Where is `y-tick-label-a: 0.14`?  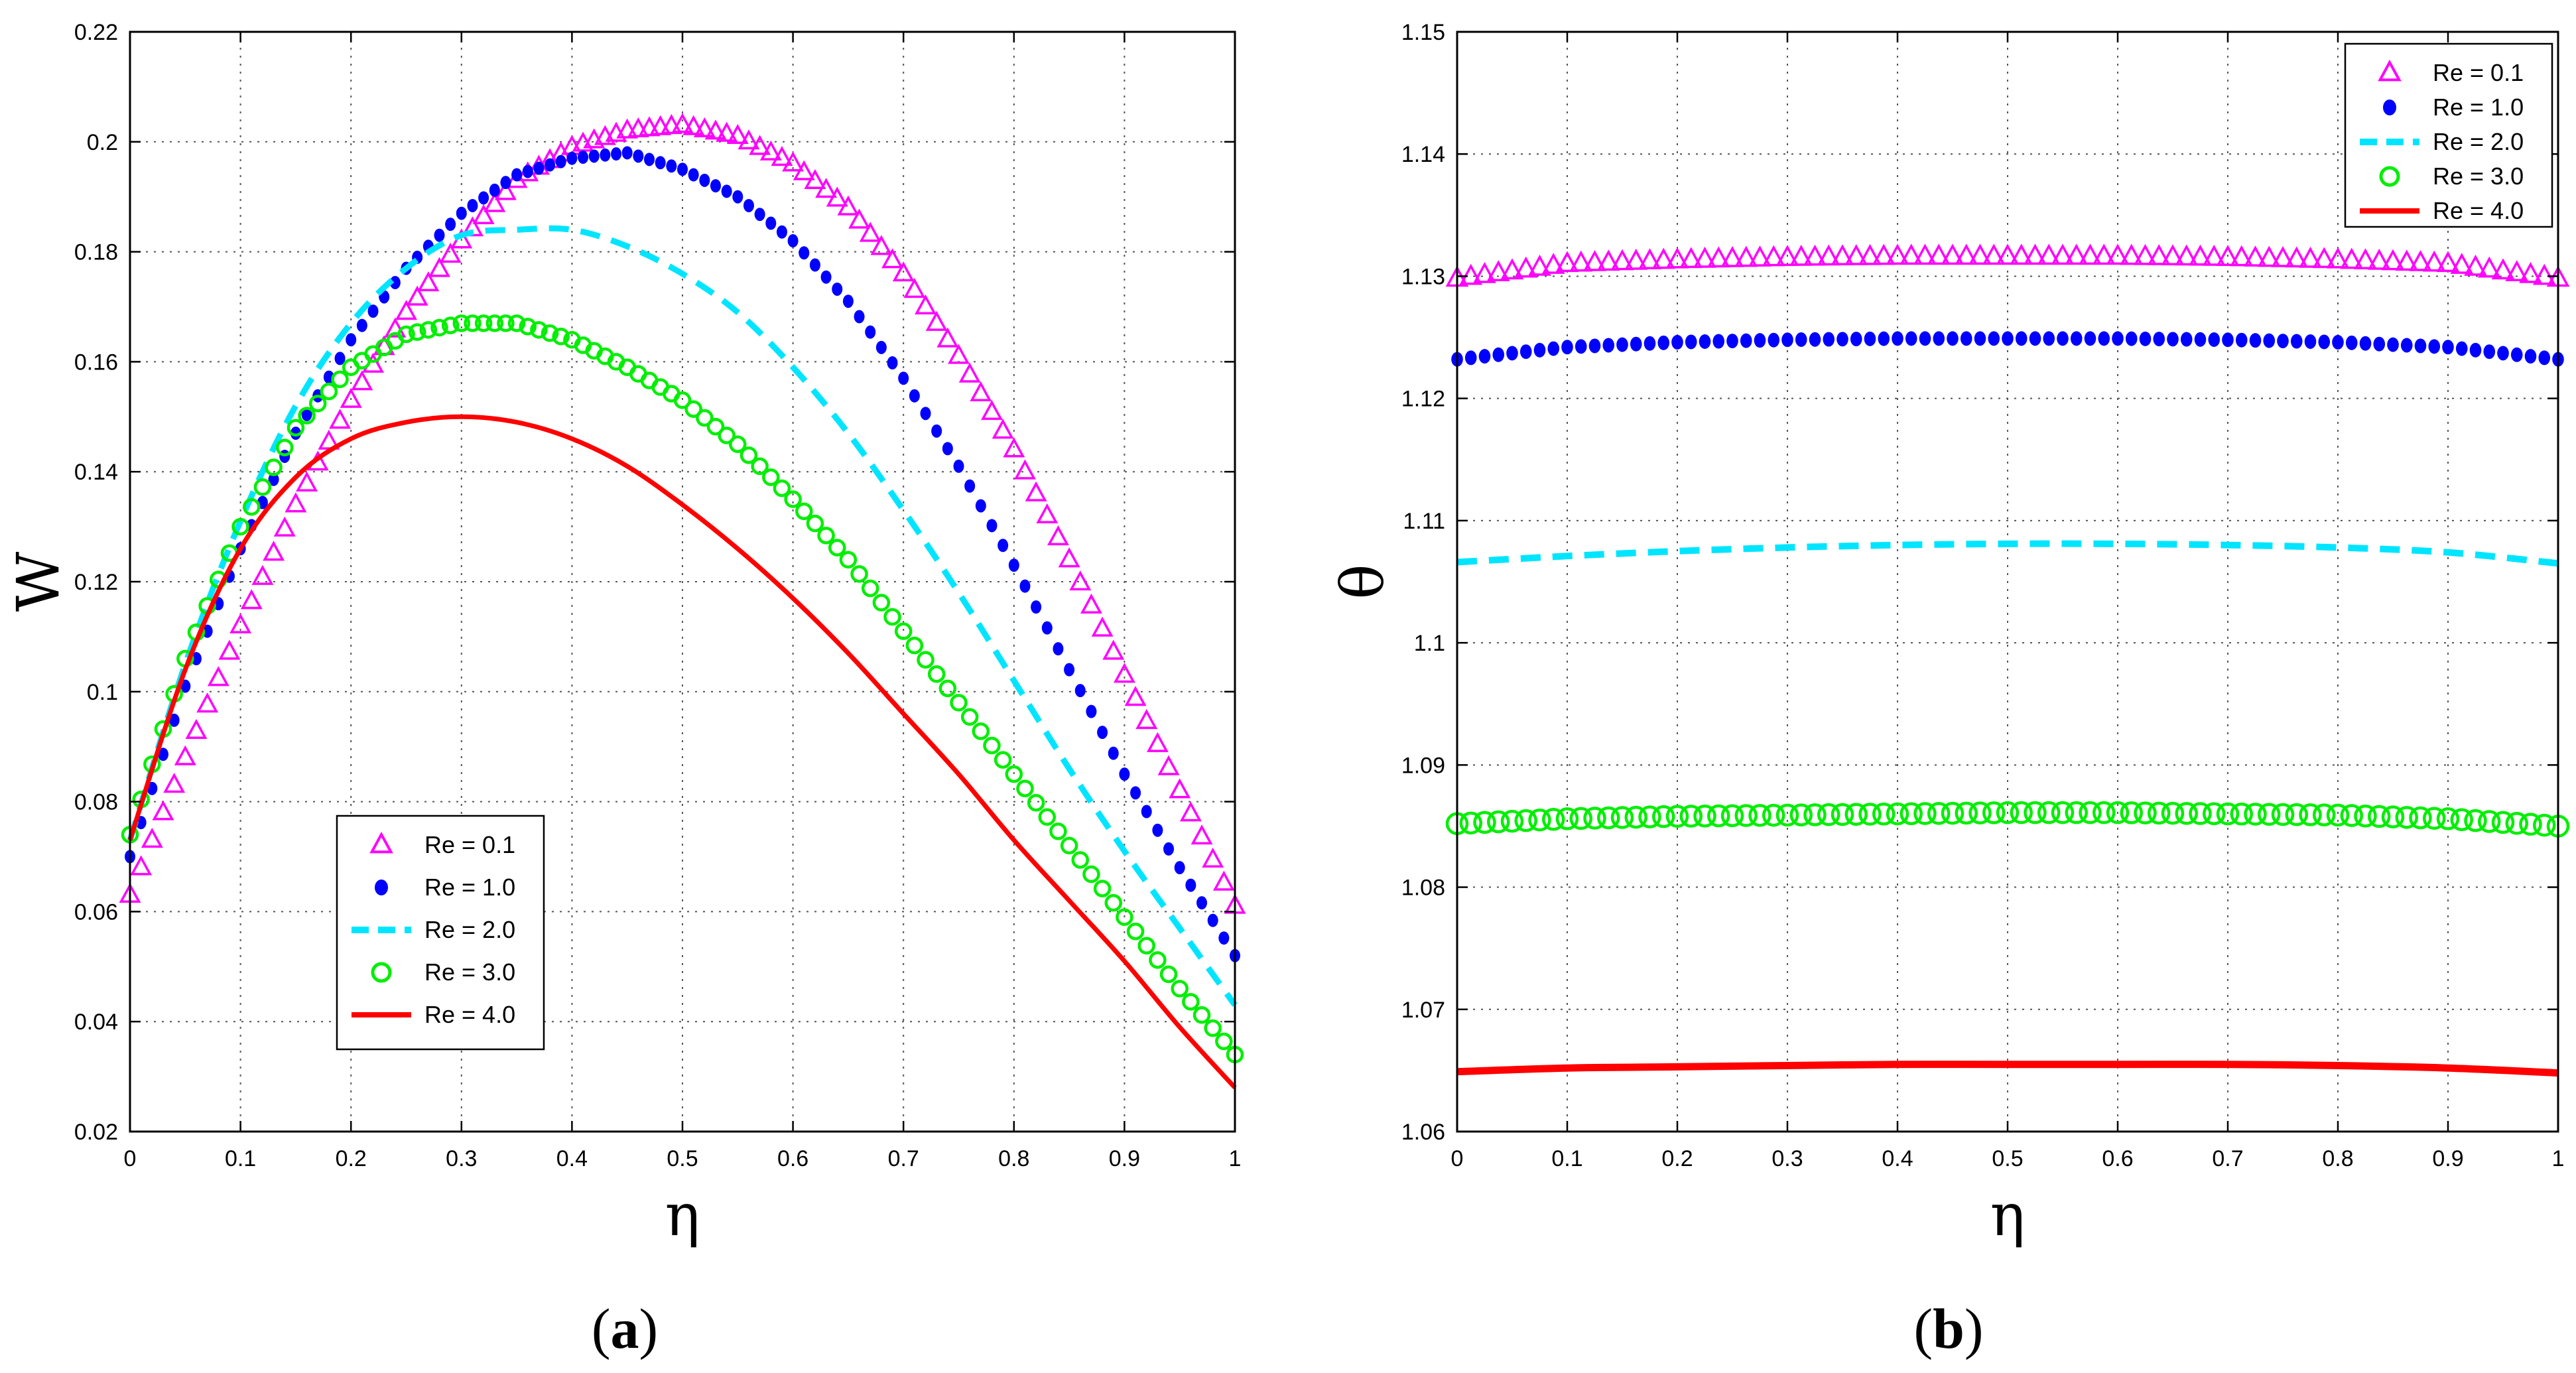 y-tick-label-a: 0.14 is located at coordinates (96, 472).